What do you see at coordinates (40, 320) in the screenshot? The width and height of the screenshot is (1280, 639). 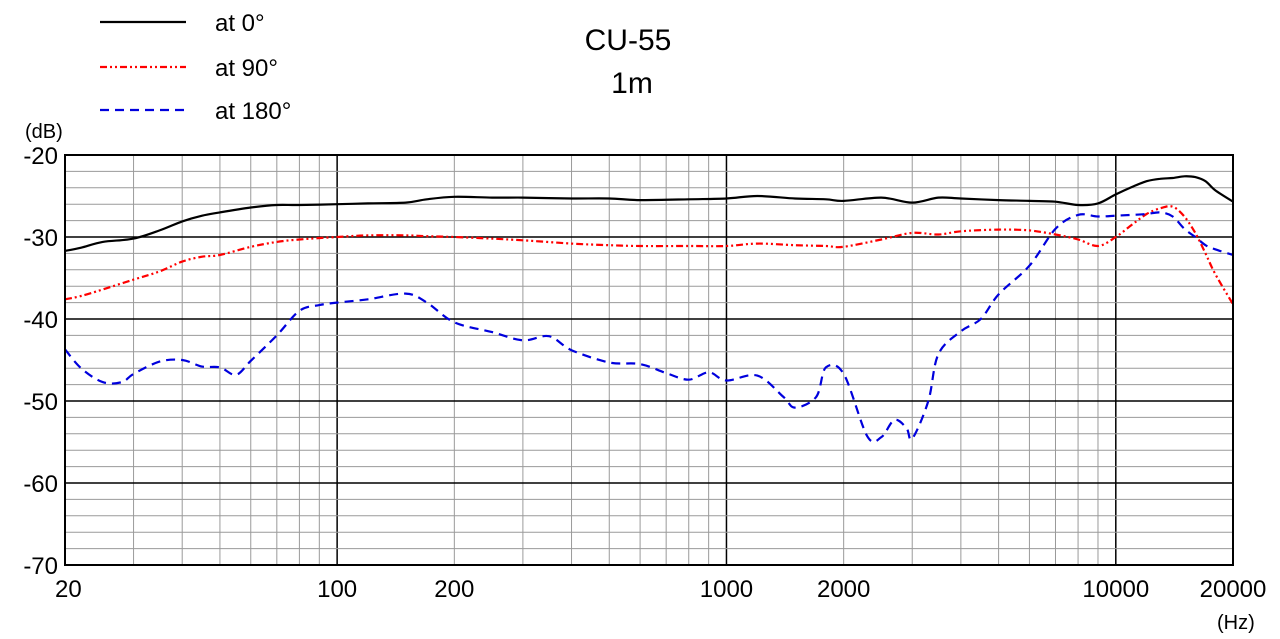 I see `y-tick-label: -40` at bounding box center [40, 320].